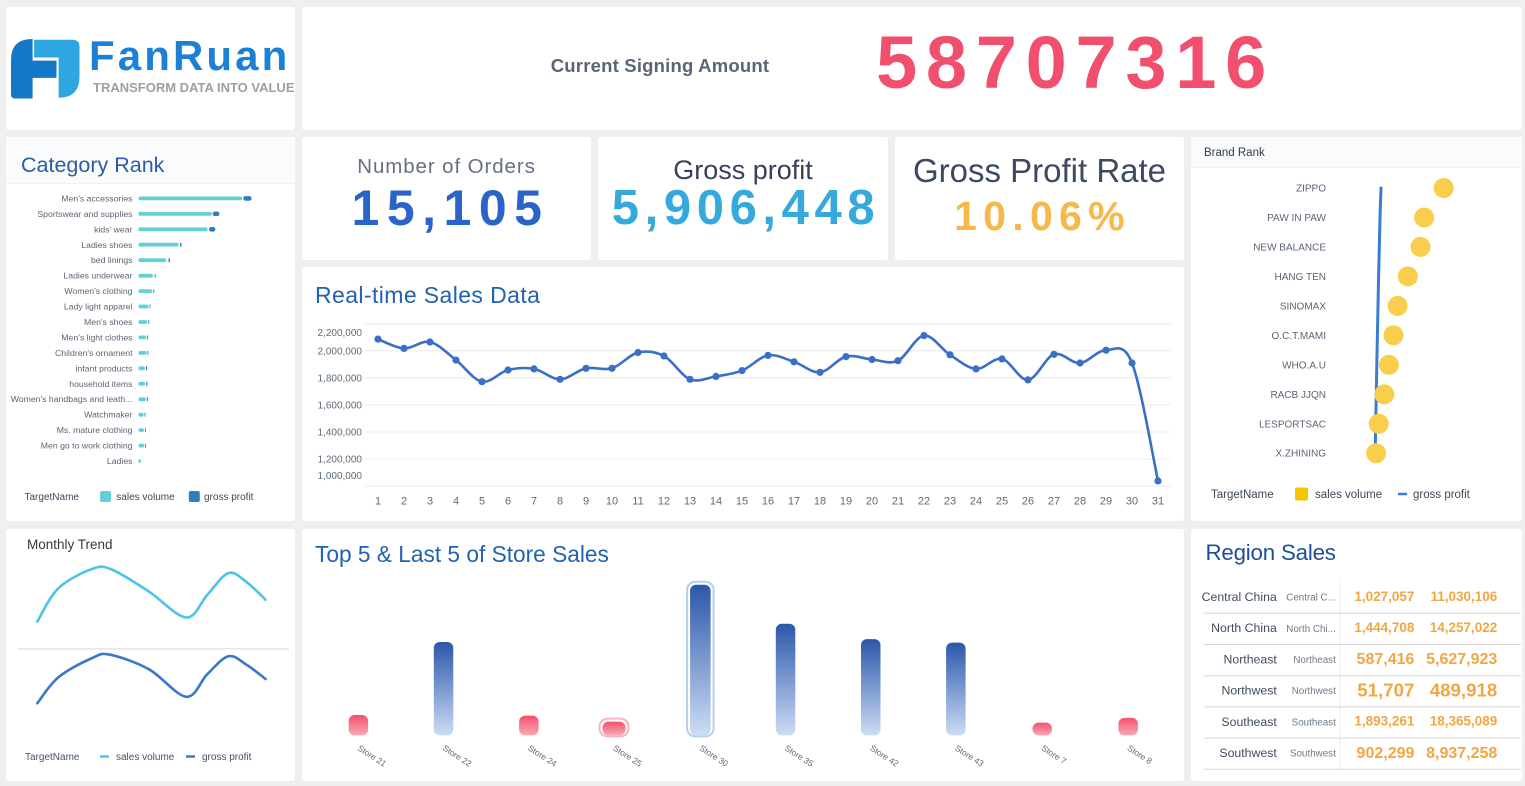 This screenshot has height=786, width=1525. What do you see at coordinates (1132, 502) in the screenshot?
I see `svg-text: 30` at bounding box center [1132, 502].